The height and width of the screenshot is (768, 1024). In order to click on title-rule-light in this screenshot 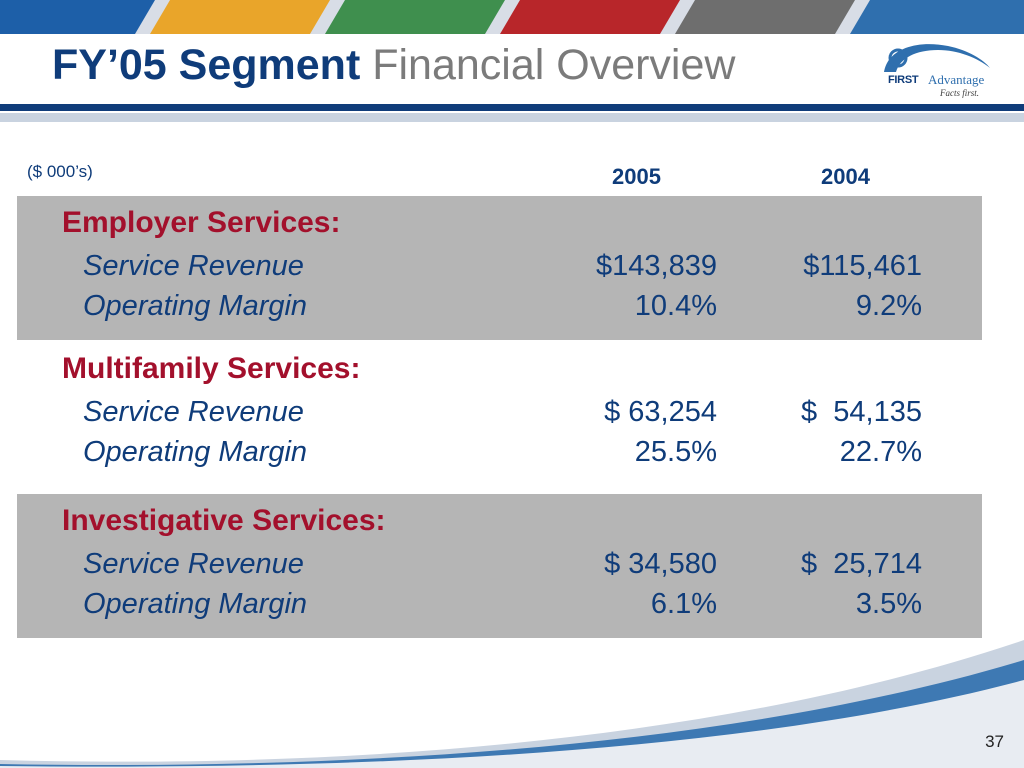, I will do `click(512, 117)`.